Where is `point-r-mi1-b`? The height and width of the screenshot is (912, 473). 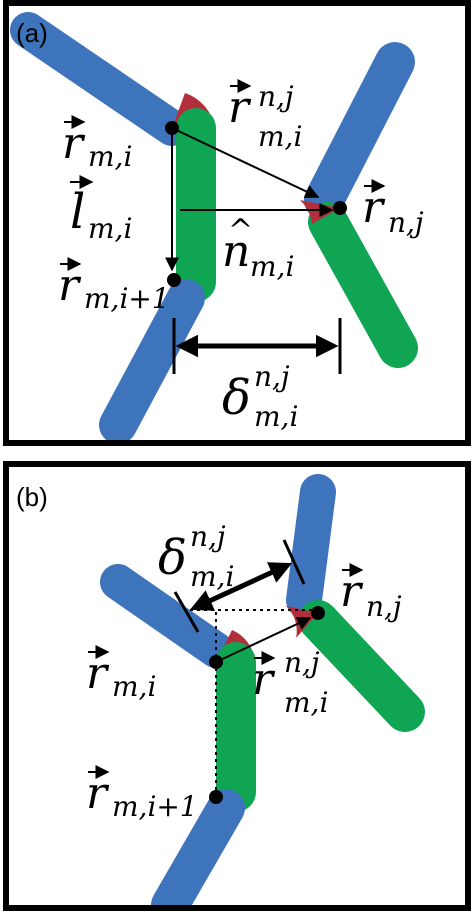
point-r-mi1-b is located at coordinates (216, 797).